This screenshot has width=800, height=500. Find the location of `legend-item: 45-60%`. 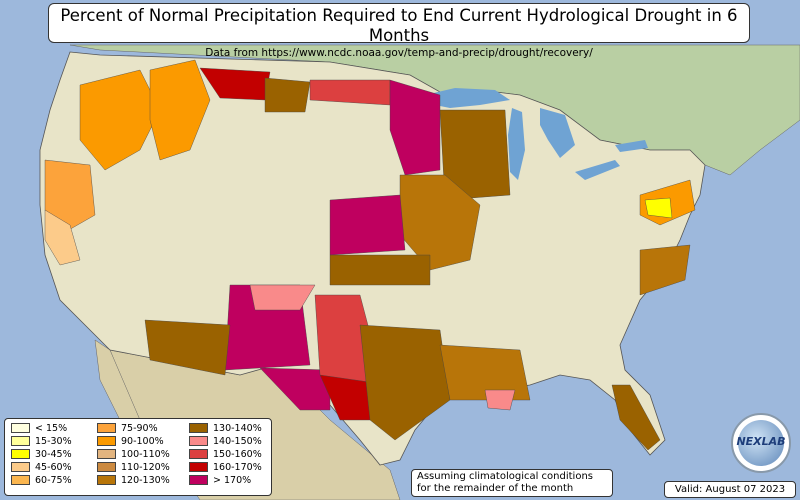

legend-item: 45-60% is located at coordinates (41, 467).